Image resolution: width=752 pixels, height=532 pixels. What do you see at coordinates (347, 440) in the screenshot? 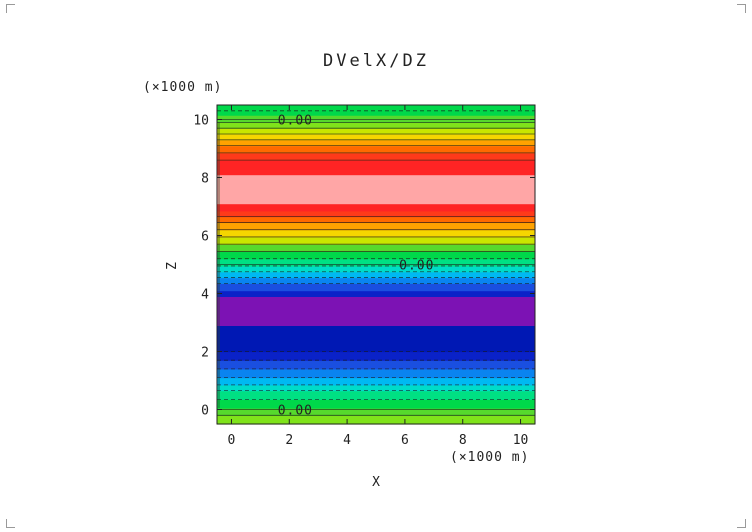
I see `x-tick-label: 4` at bounding box center [347, 440].